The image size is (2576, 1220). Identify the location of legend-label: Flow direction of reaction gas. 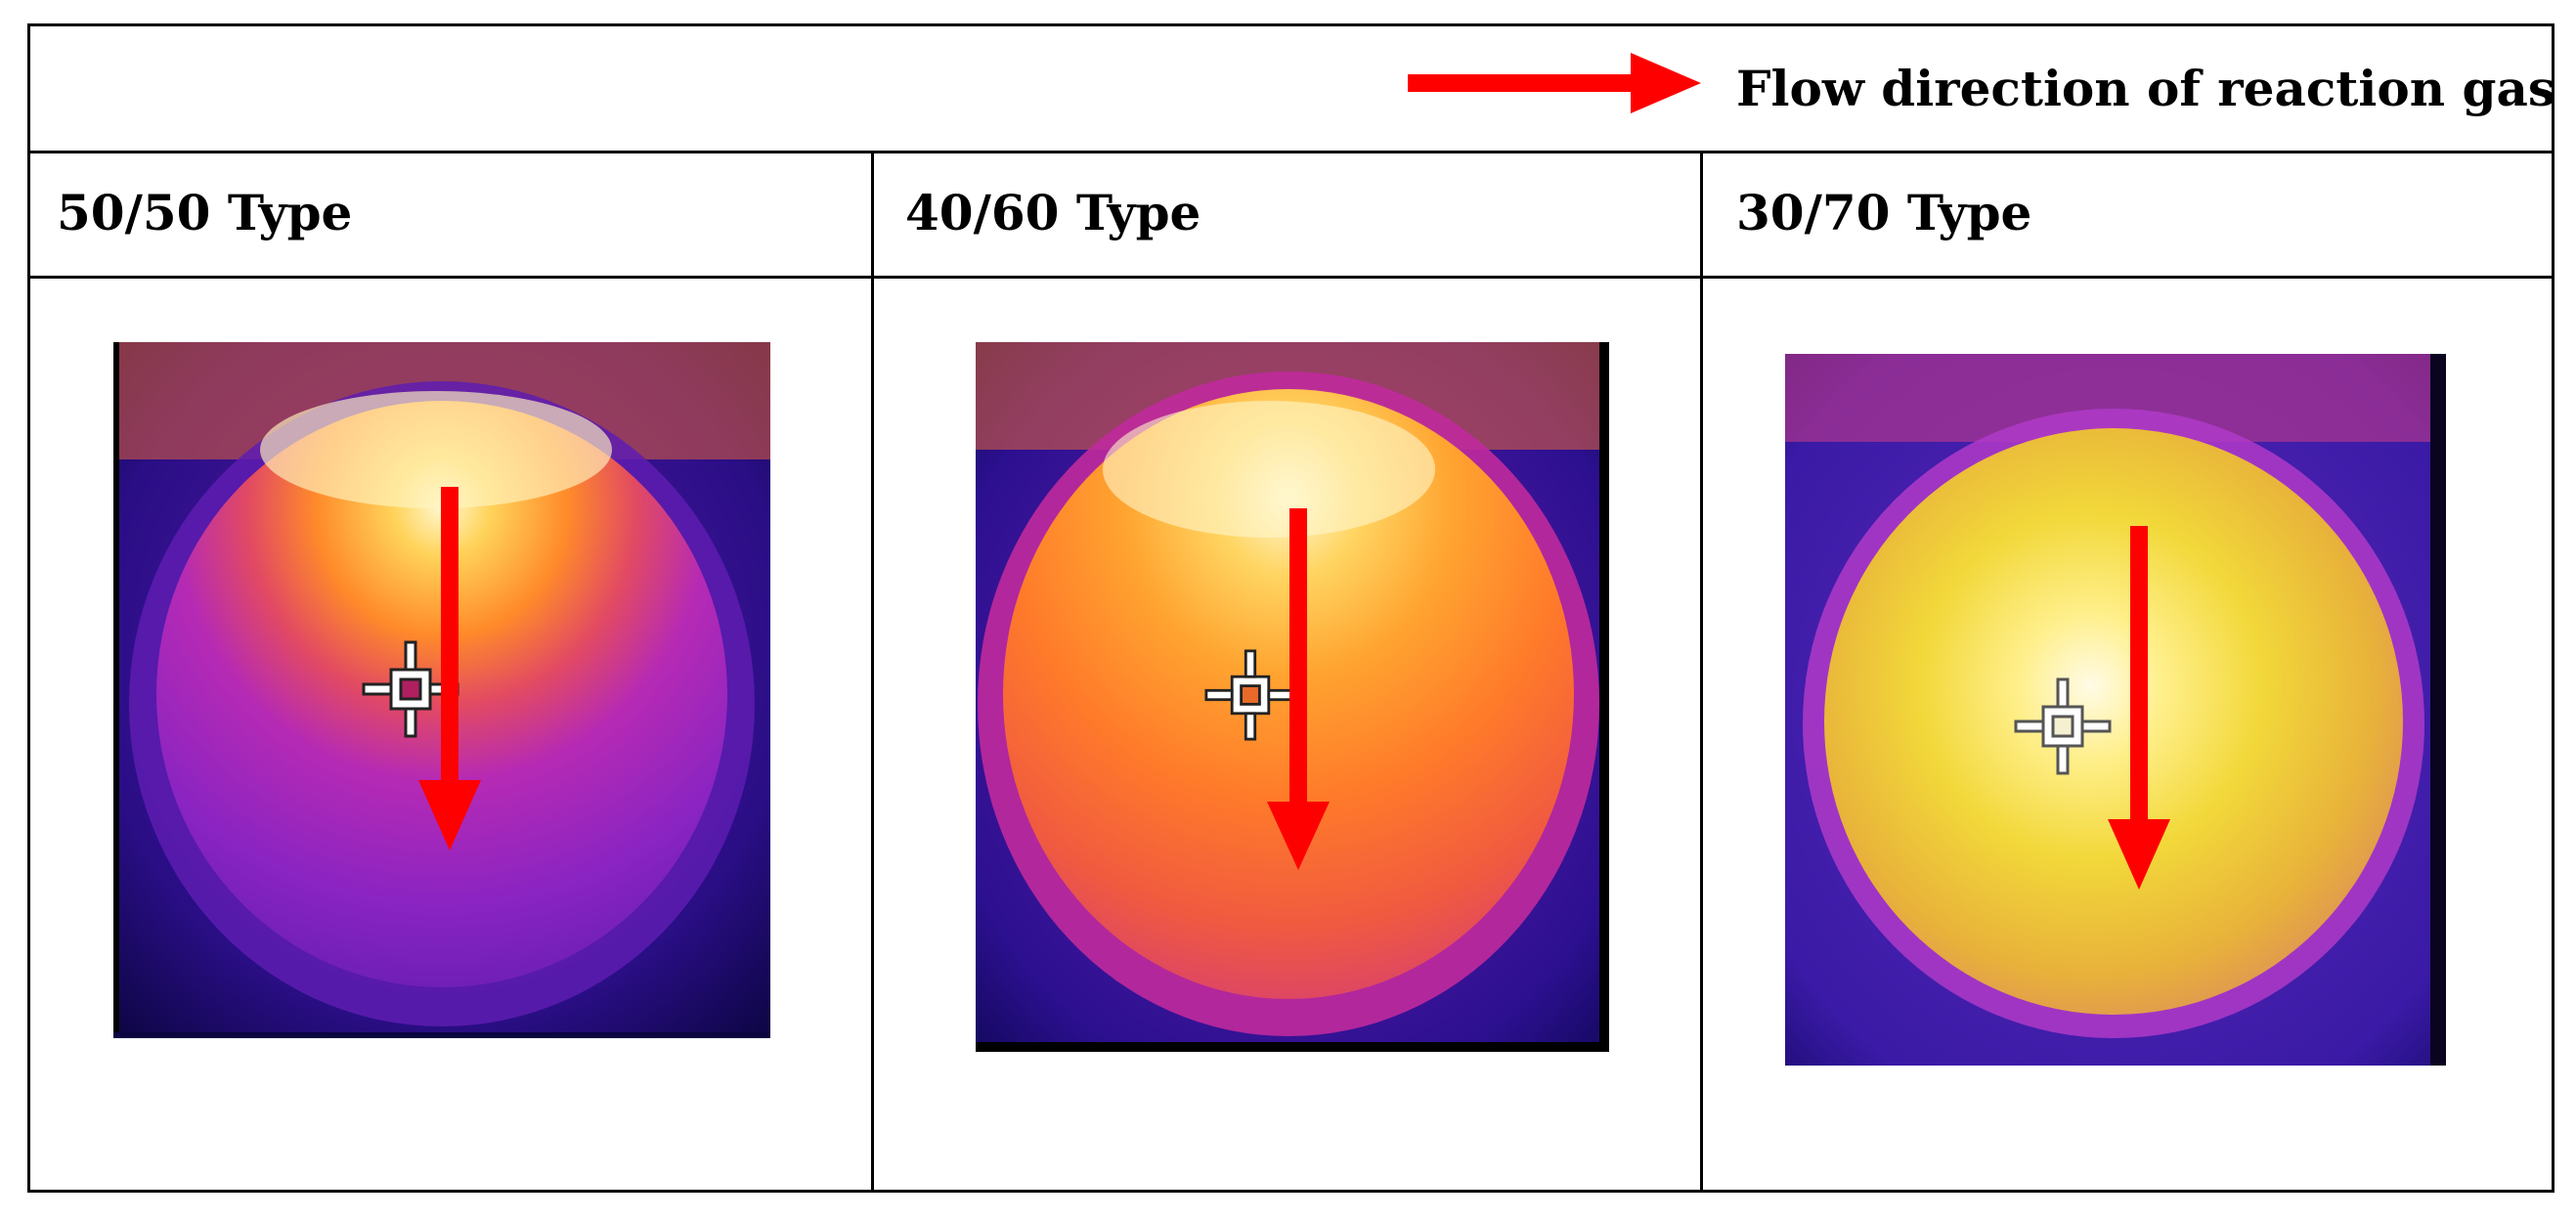
(2146, 88).